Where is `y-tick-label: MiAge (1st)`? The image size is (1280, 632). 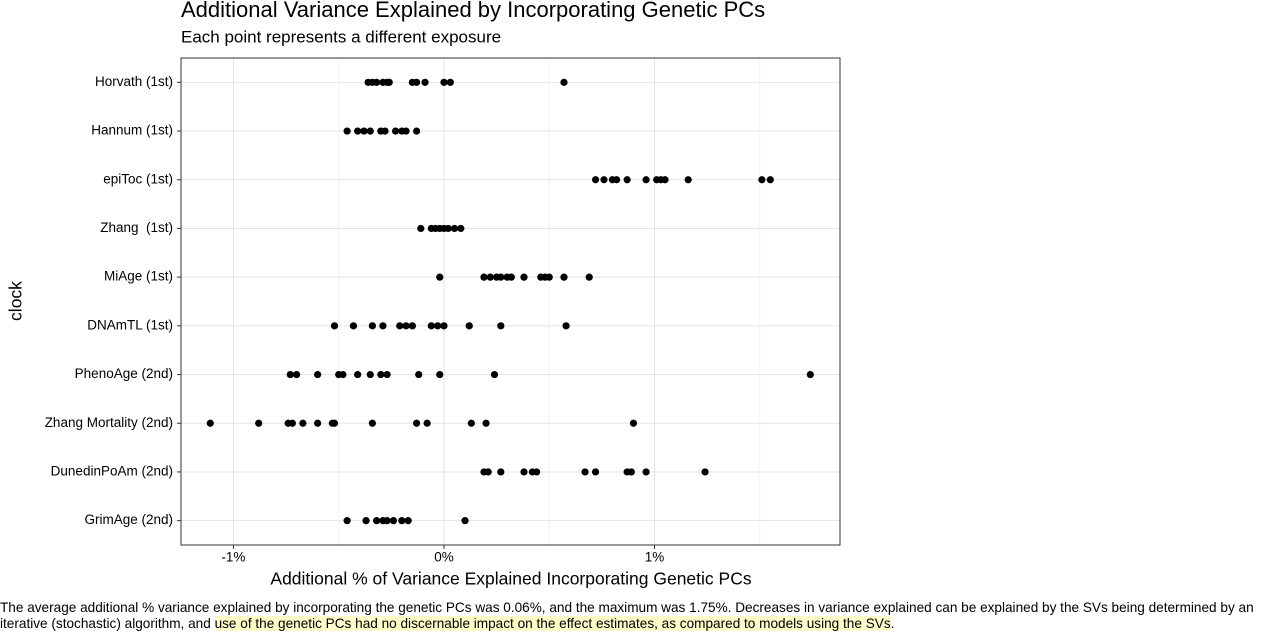 y-tick-label: MiAge (1st) is located at coordinates (138, 276).